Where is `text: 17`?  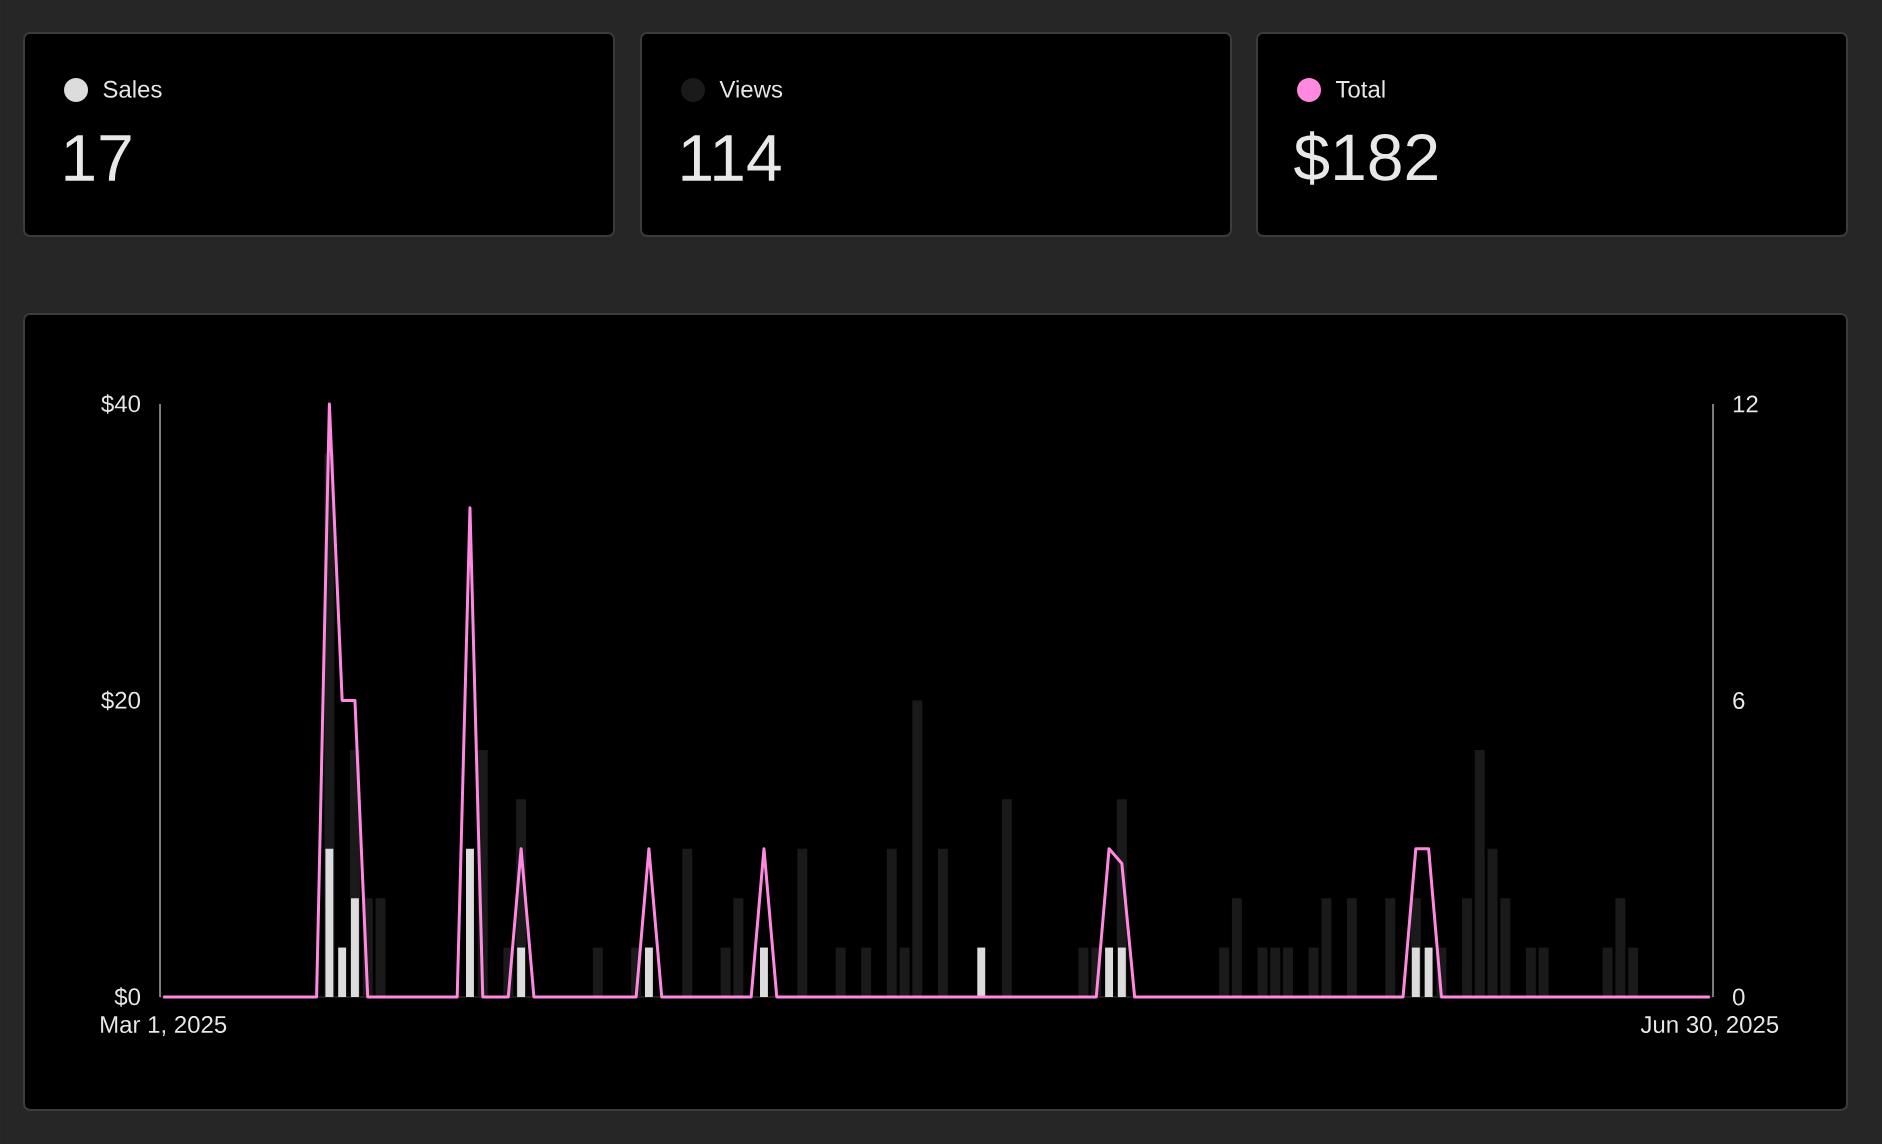
text: 17 is located at coordinates (98, 158).